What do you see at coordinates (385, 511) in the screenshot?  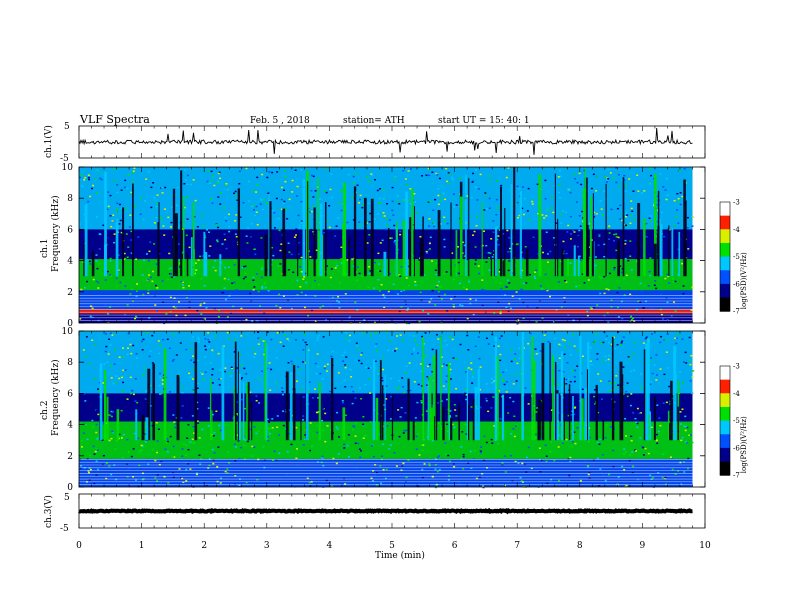 I see `ch3-waveform-trace` at bounding box center [385, 511].